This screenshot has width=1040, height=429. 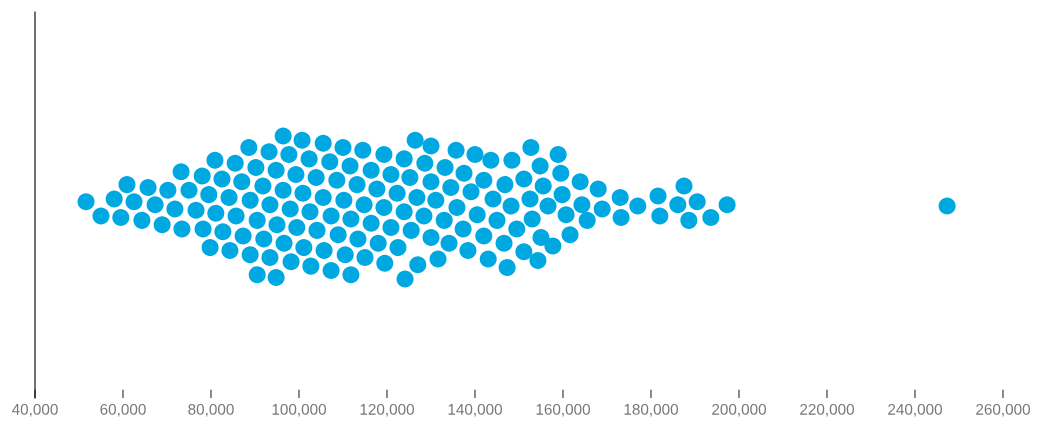 I want to click on x-tick-label: 260,000, so click(x=1003, y=410).